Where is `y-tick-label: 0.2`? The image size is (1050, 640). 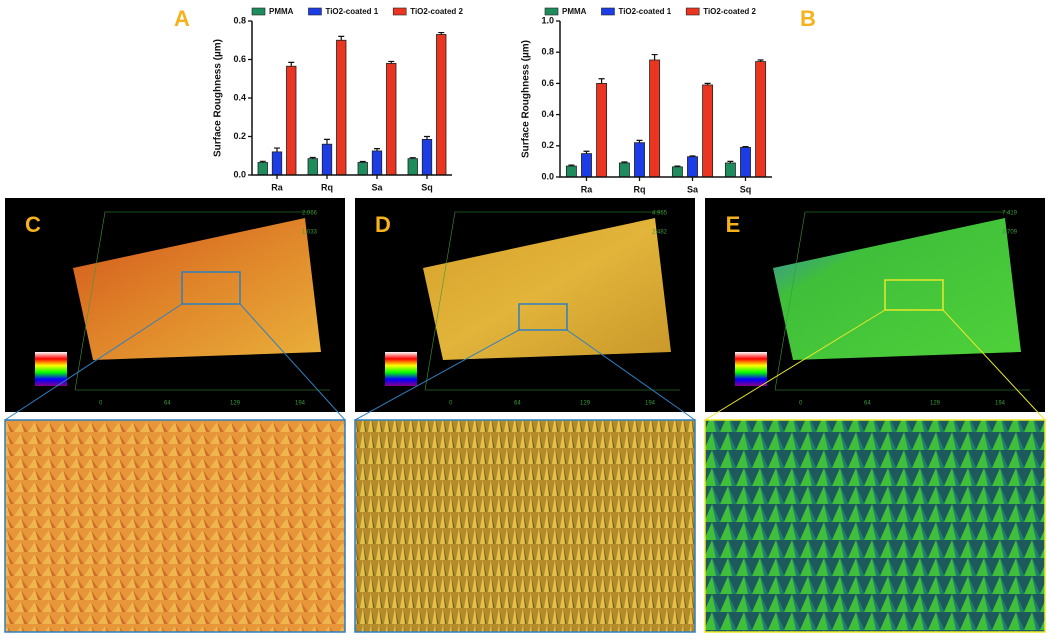 y-tick-label: 0.2 is located at coordinates (239, 136).